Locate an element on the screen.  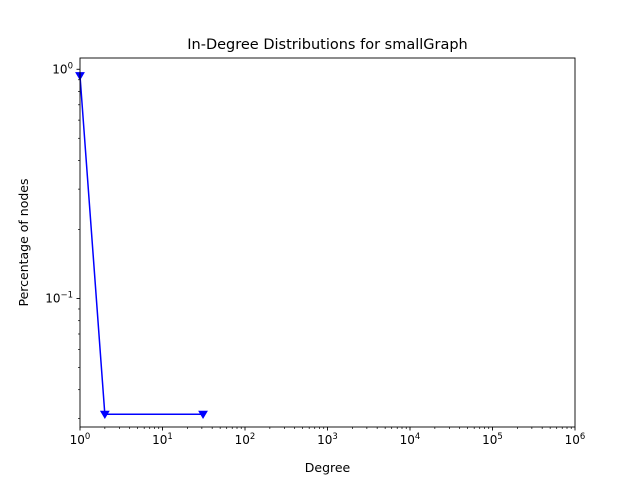
y-tick-label: 10⁰ is located at coordinates (62, 68).